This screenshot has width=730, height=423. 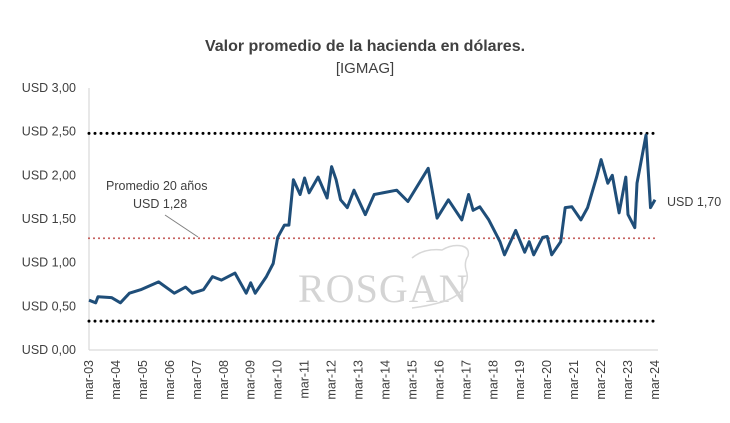 I want to click on x-tick-label: mar-07, so click(x=197, y=380).